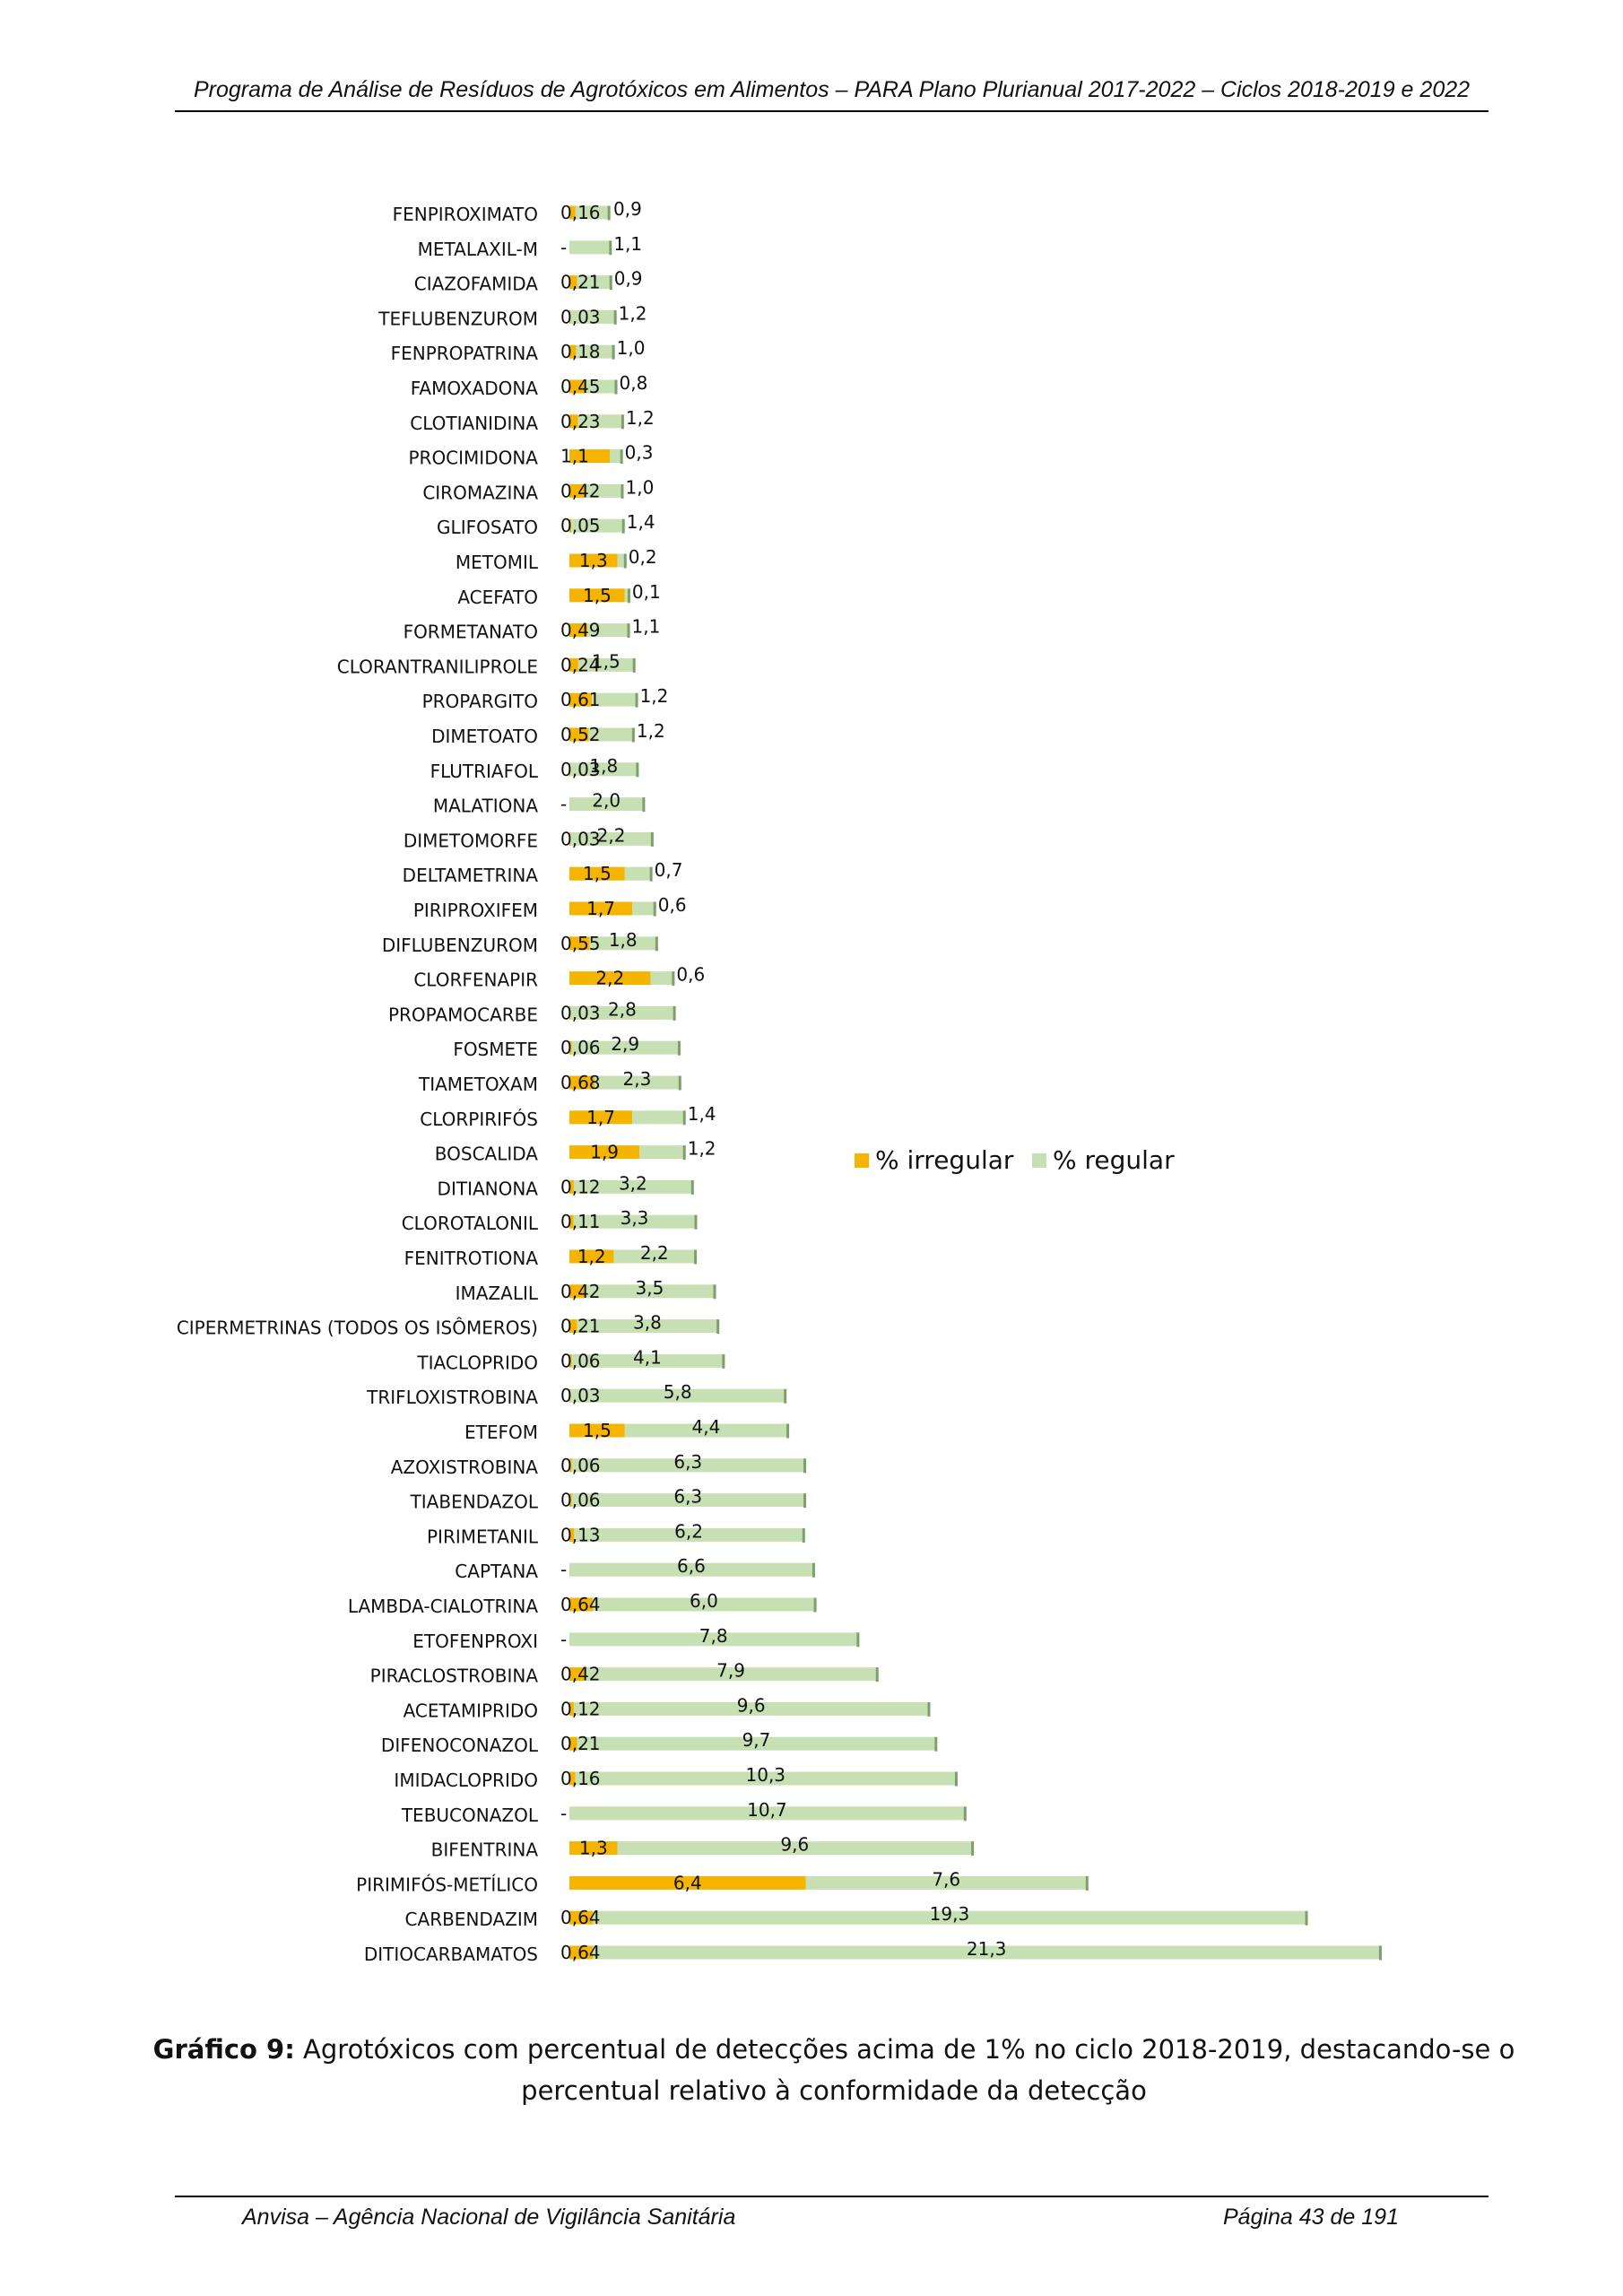 This screenshot has width=1623, height=2296. What do you see at coordinates (470, 1815) in the screenshot?
I see `category-label: TEBUCONAZOL` at bounding box center [470, 1815].